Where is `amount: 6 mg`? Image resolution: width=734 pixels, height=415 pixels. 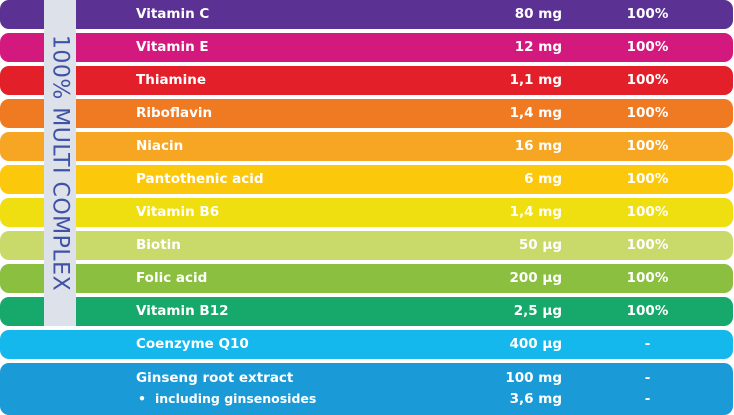 amount: 6 mg is located at coordinates (543, 179).